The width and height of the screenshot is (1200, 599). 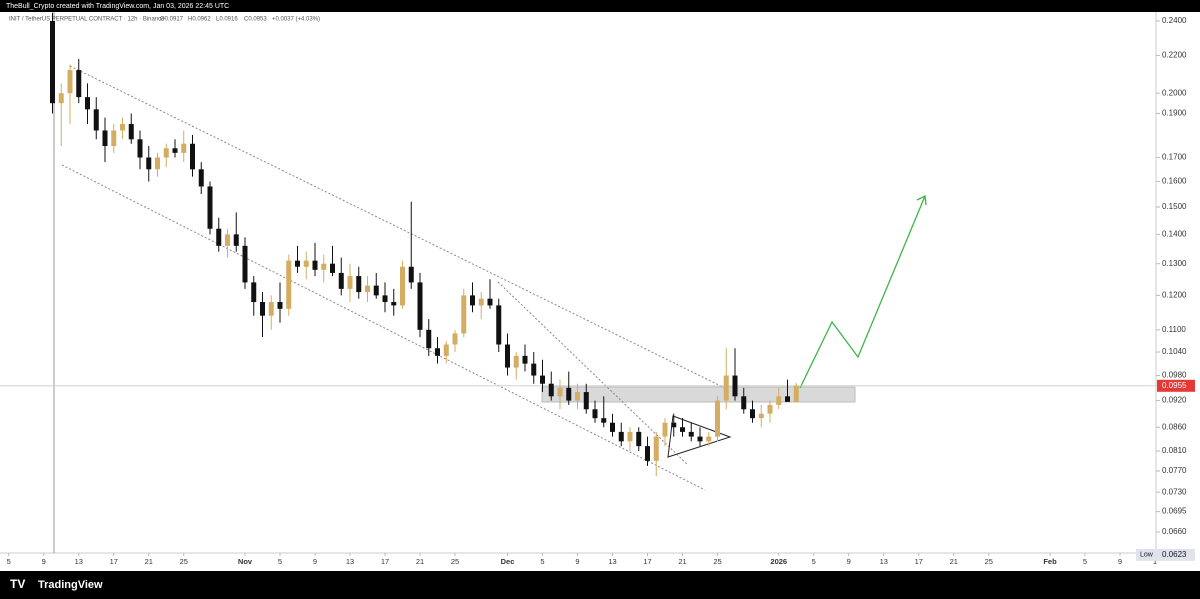 What do you see at coordinates (199, 20) in the screenshot?
I see `legend-item: H0.0962` at bounding box center [199, 20].